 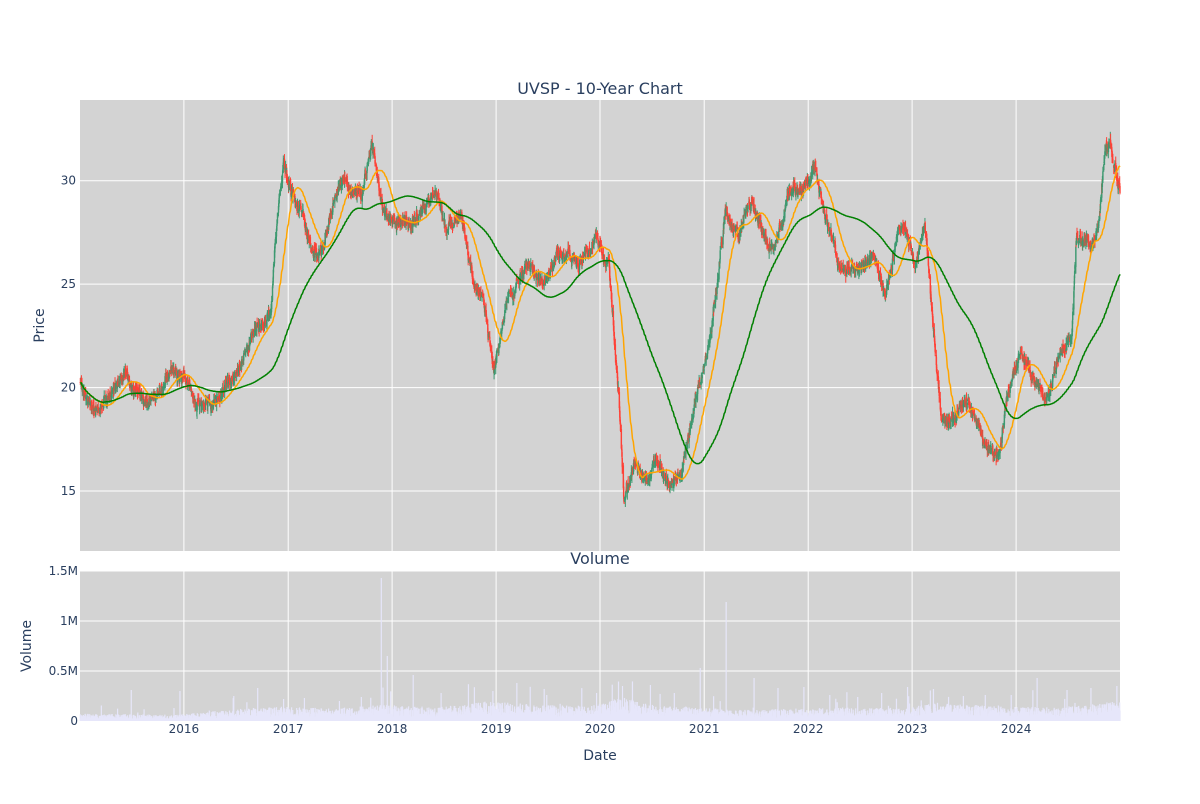 I want to click on price-y-tick-label: 30, so click(x=68, y=181).